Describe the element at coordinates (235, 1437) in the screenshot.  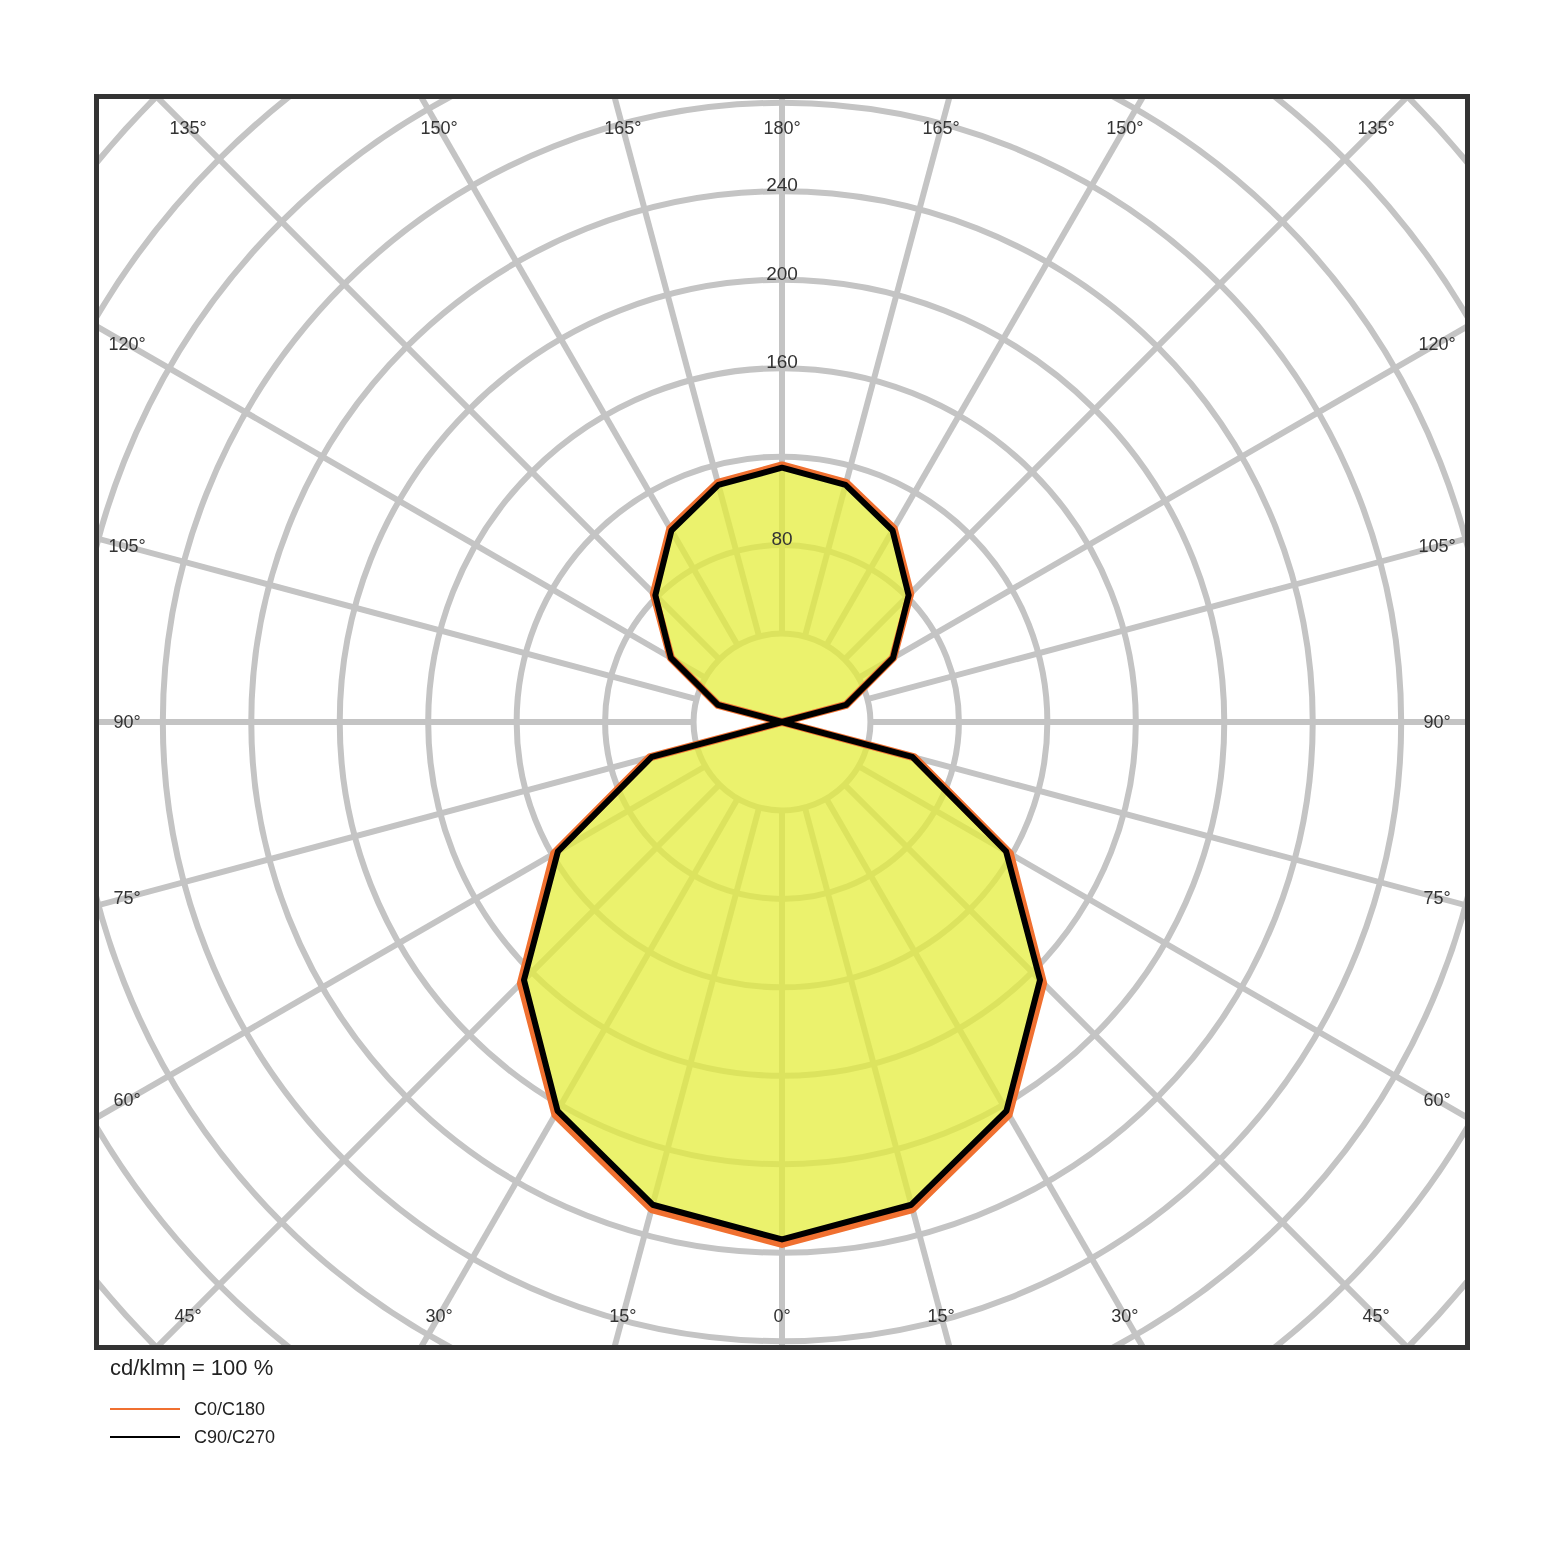
I see `legend-label: C90/C270` at that location.